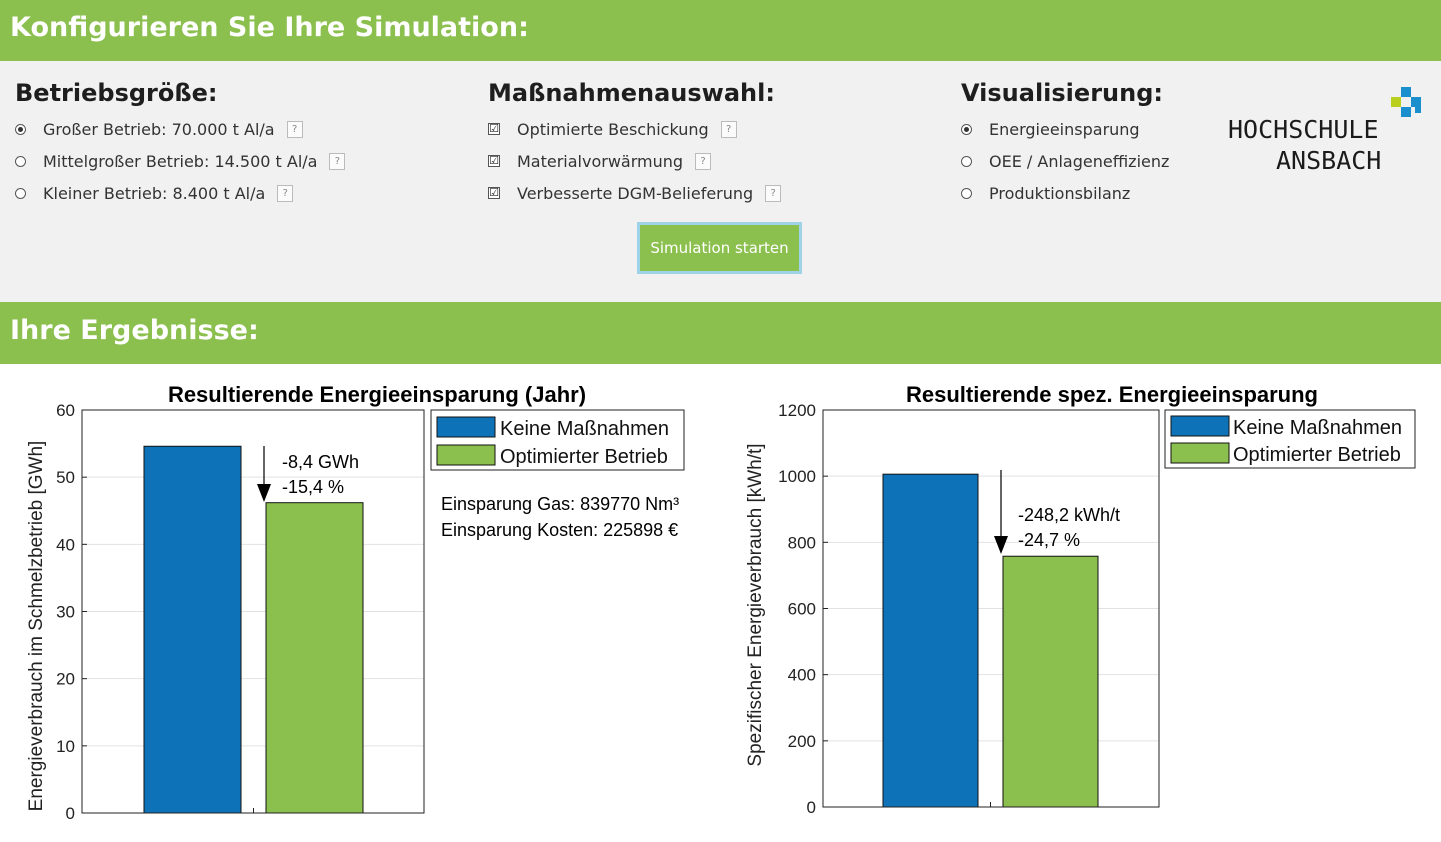 The width and height of the screenshot is (1441, 842). I want to click on viz-option-production: Produktionsbilanz, so click(1065, 193).